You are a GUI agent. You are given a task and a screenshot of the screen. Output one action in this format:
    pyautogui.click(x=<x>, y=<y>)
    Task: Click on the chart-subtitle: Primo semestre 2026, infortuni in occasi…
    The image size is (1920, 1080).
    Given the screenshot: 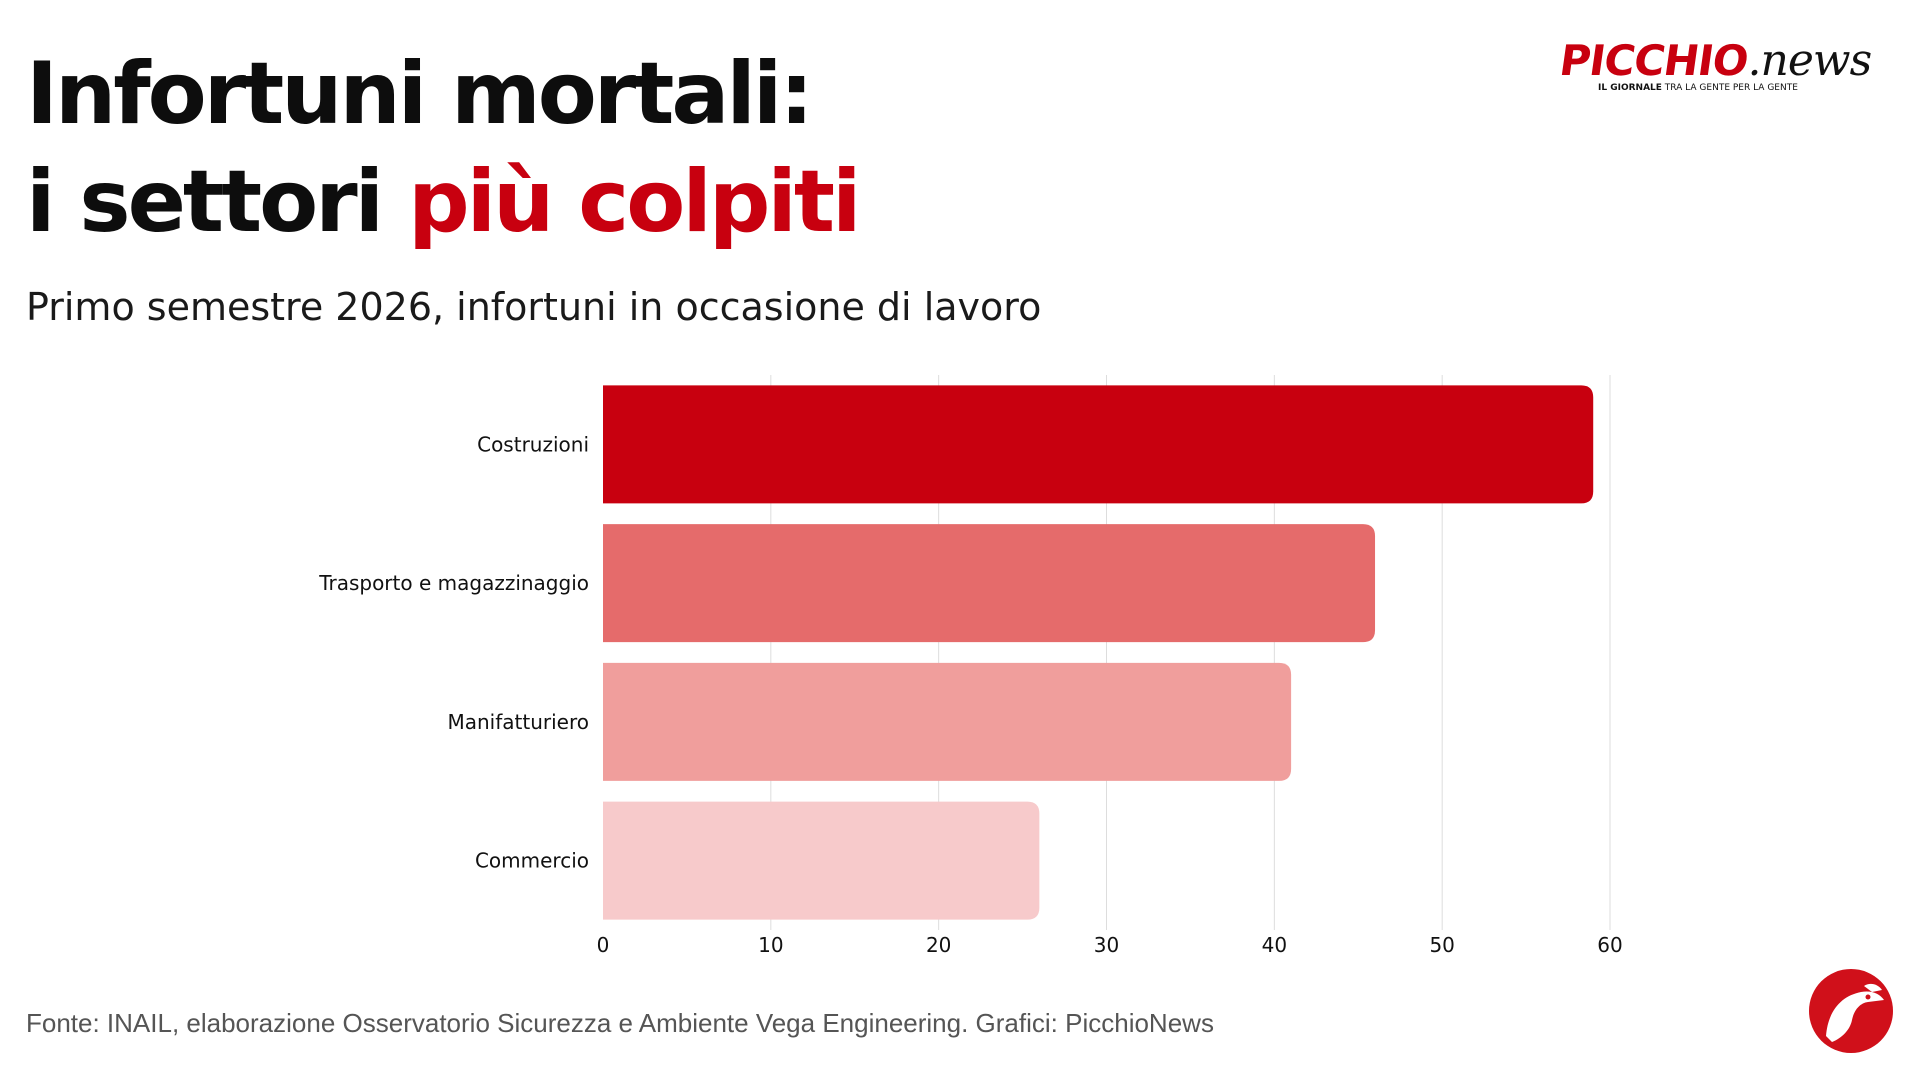 What is the action you would take?
    pyautogui.click(x=534, y=307)
    